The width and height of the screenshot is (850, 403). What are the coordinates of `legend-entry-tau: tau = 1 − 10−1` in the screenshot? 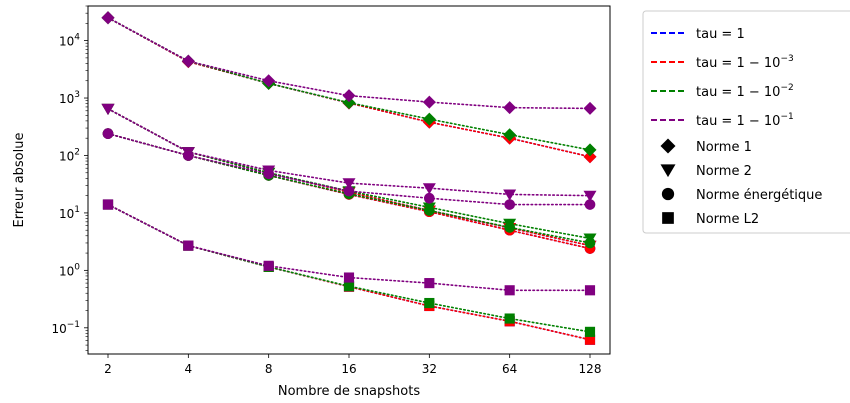 It's located at (722, 120).